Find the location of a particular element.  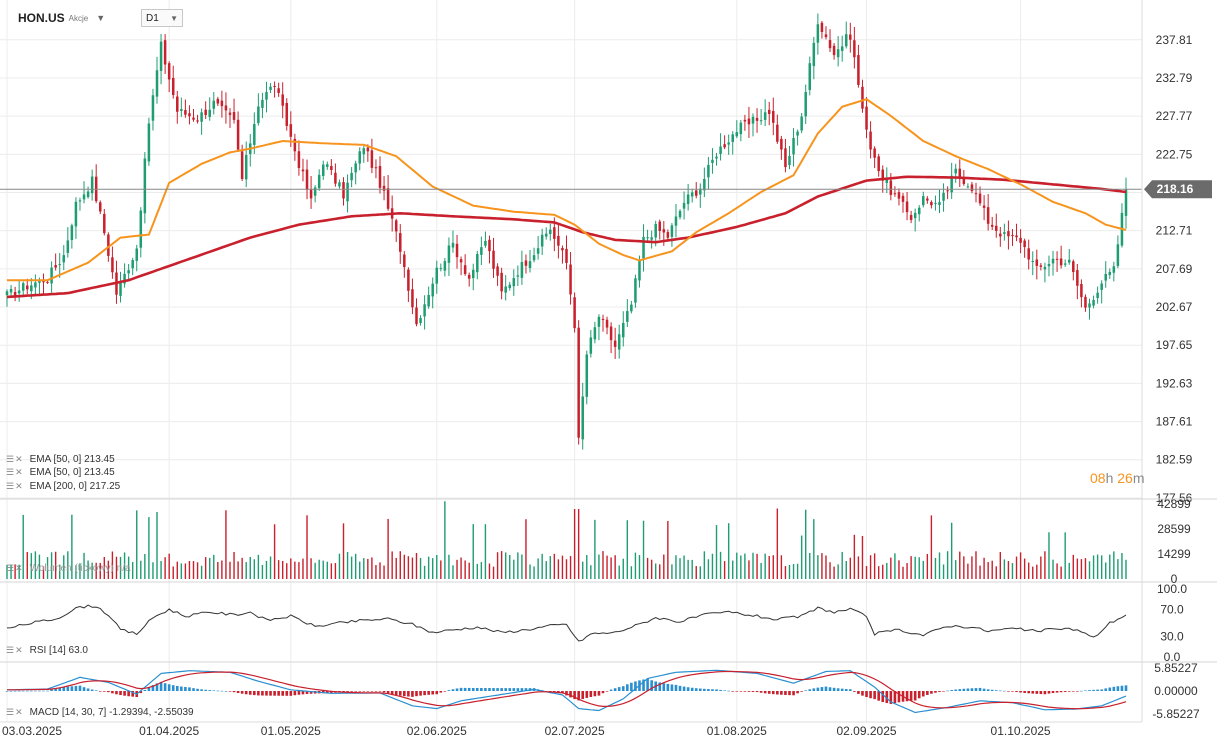

symbol-selector: HON.US Akcje ▼ is located at coordinates (61, 18).